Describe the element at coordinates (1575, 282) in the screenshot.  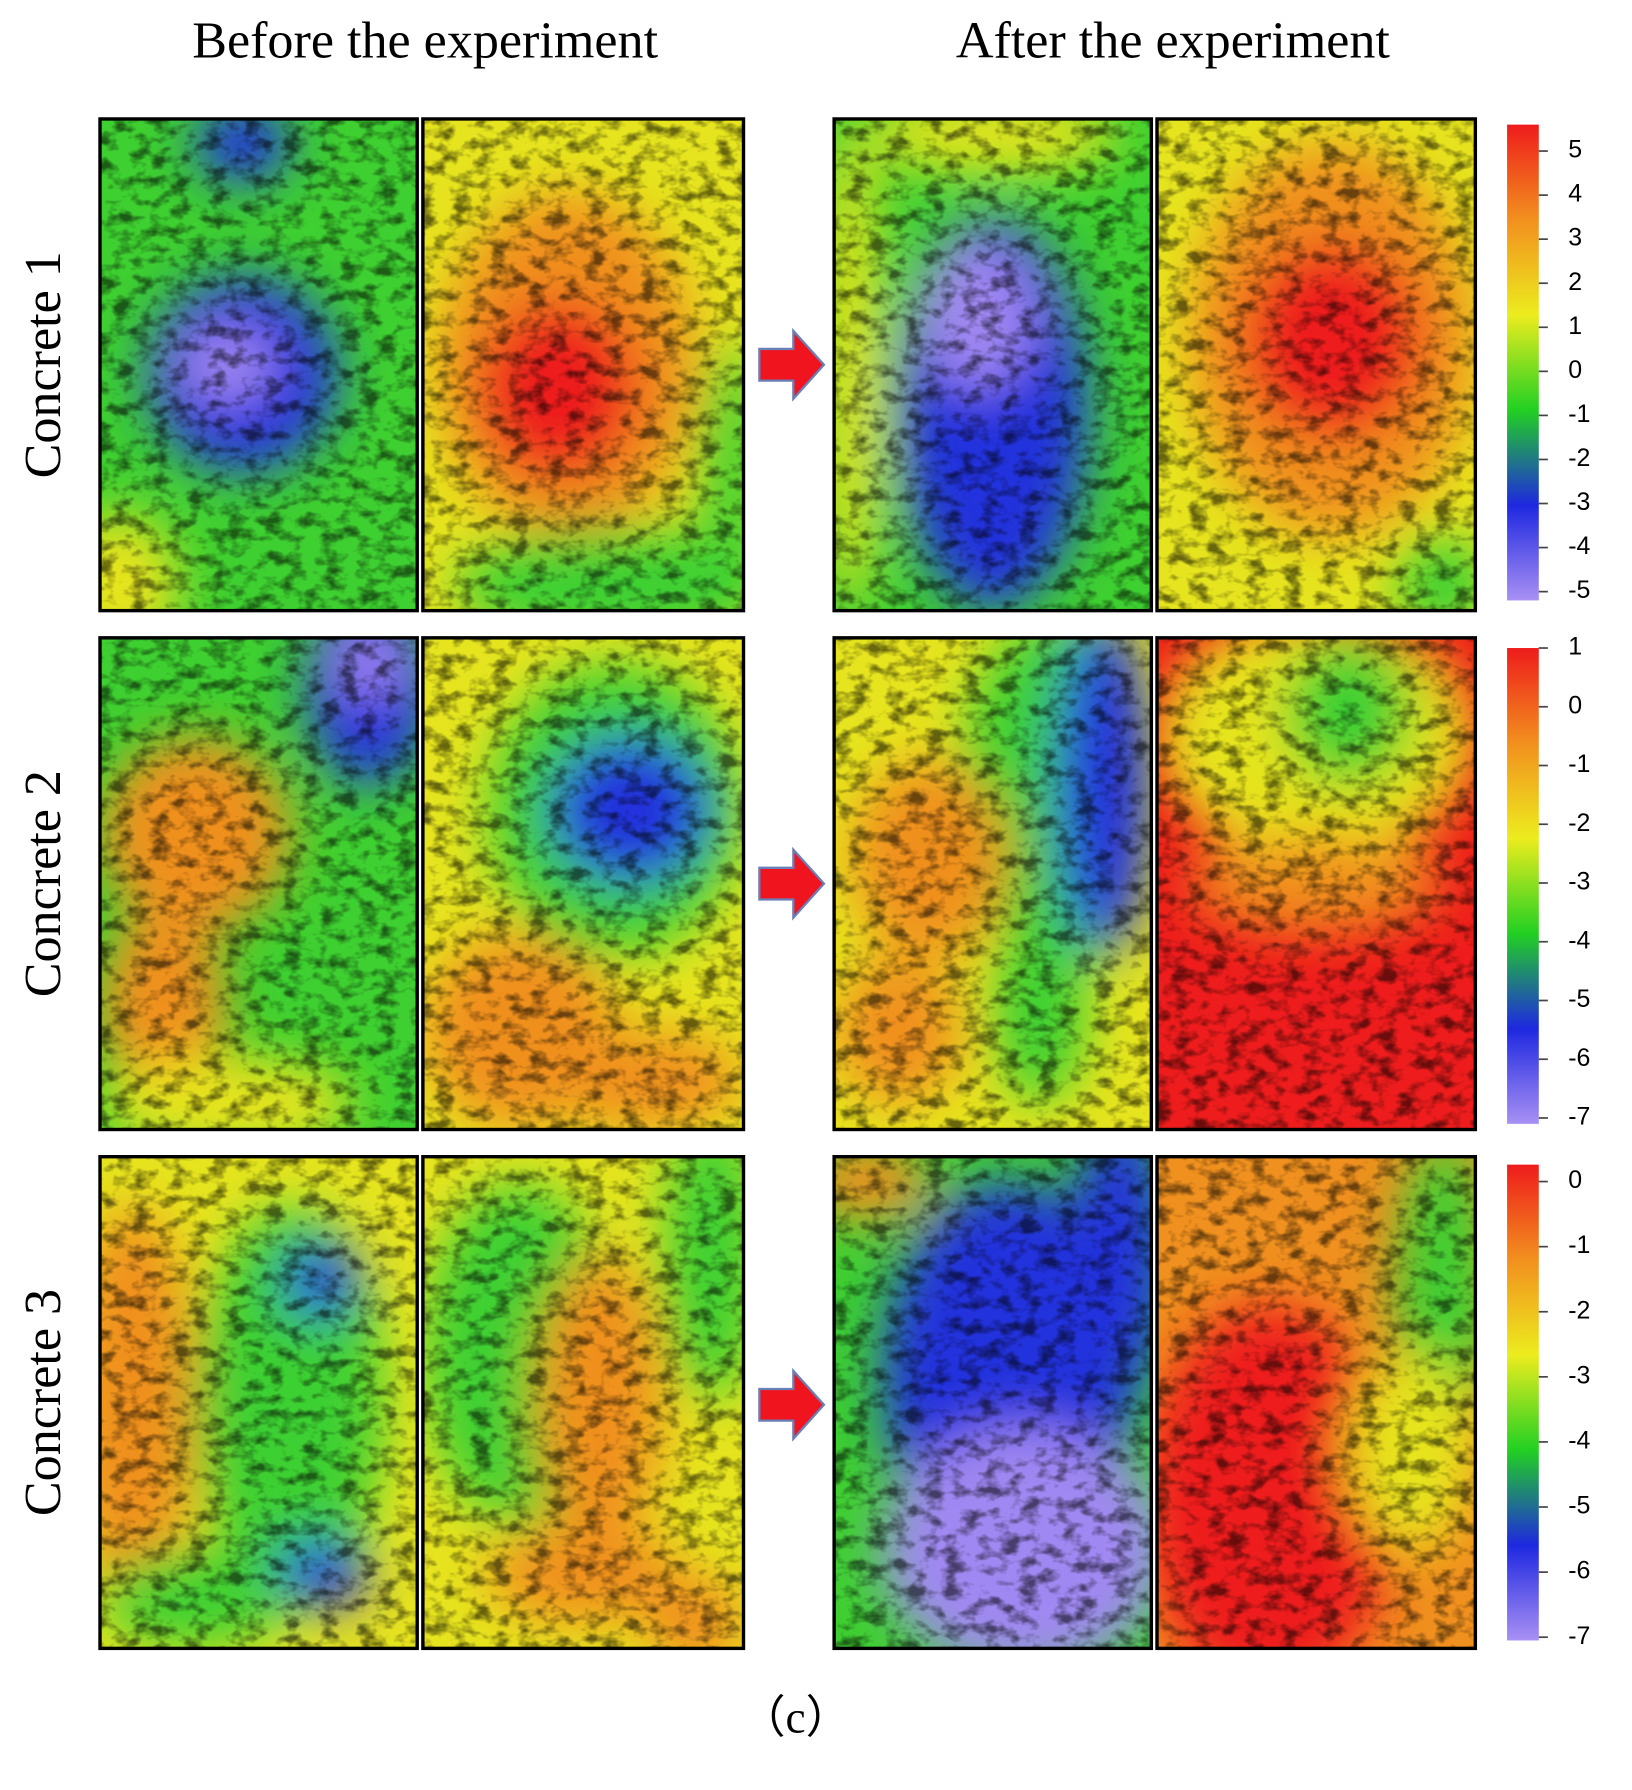
I see `colorbar-tick-label: 2` at that location.